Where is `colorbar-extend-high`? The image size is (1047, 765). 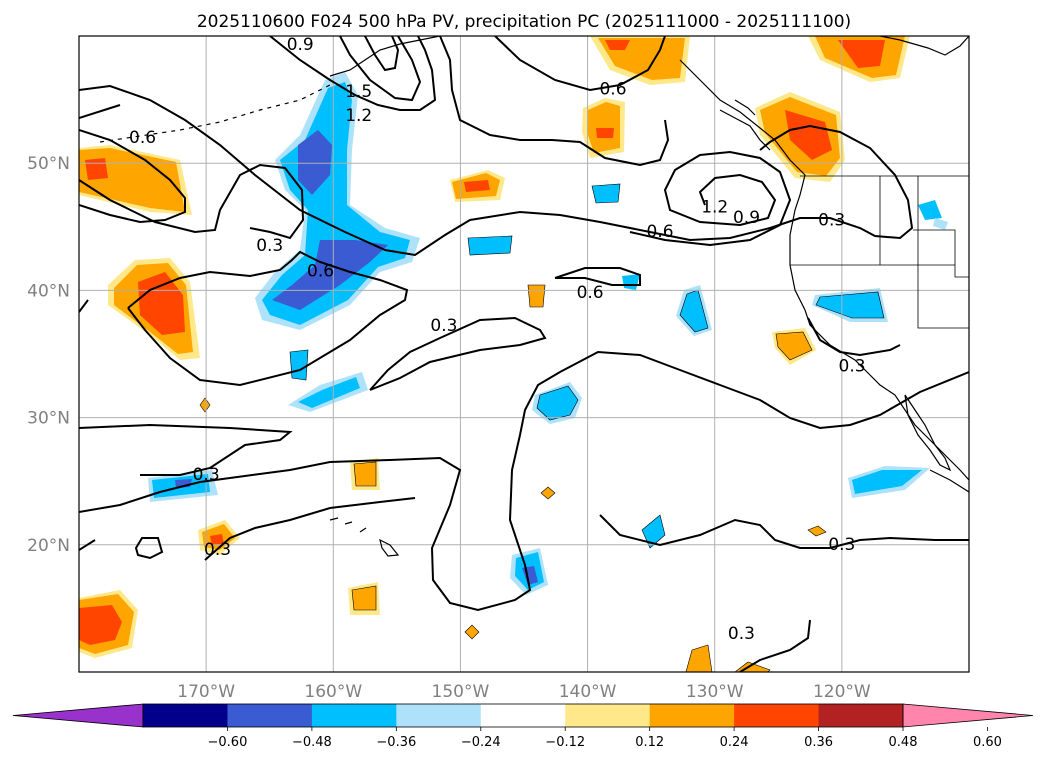
colorbar-extend-high is located at coordinates (968, 715).